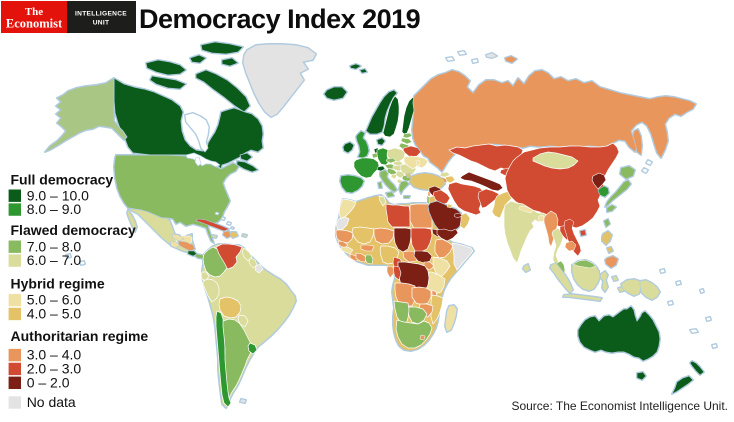  I want to click on svg-text: The, so click(34, 12).